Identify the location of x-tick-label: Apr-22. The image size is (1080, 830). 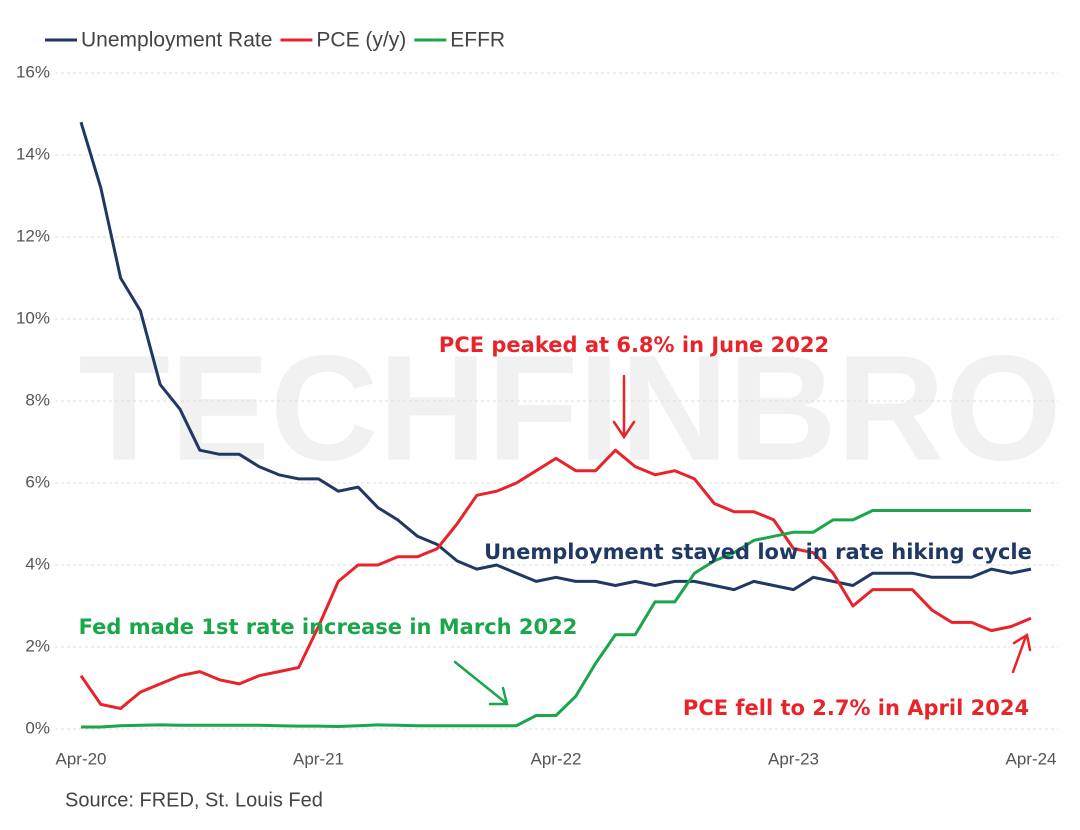
(555, 758).